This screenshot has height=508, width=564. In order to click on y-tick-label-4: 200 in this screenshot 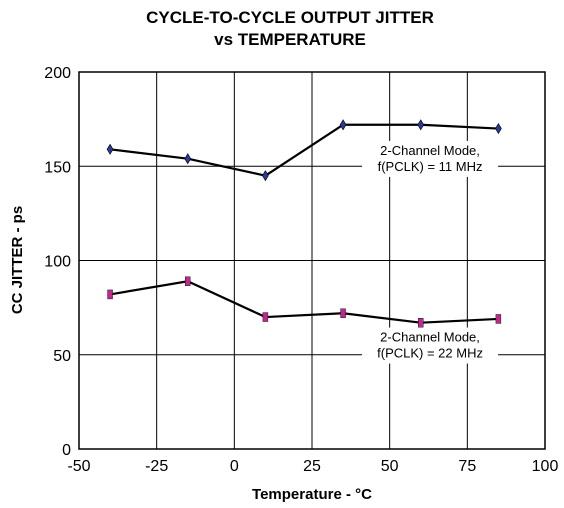, I will do `click(57, 73)`.